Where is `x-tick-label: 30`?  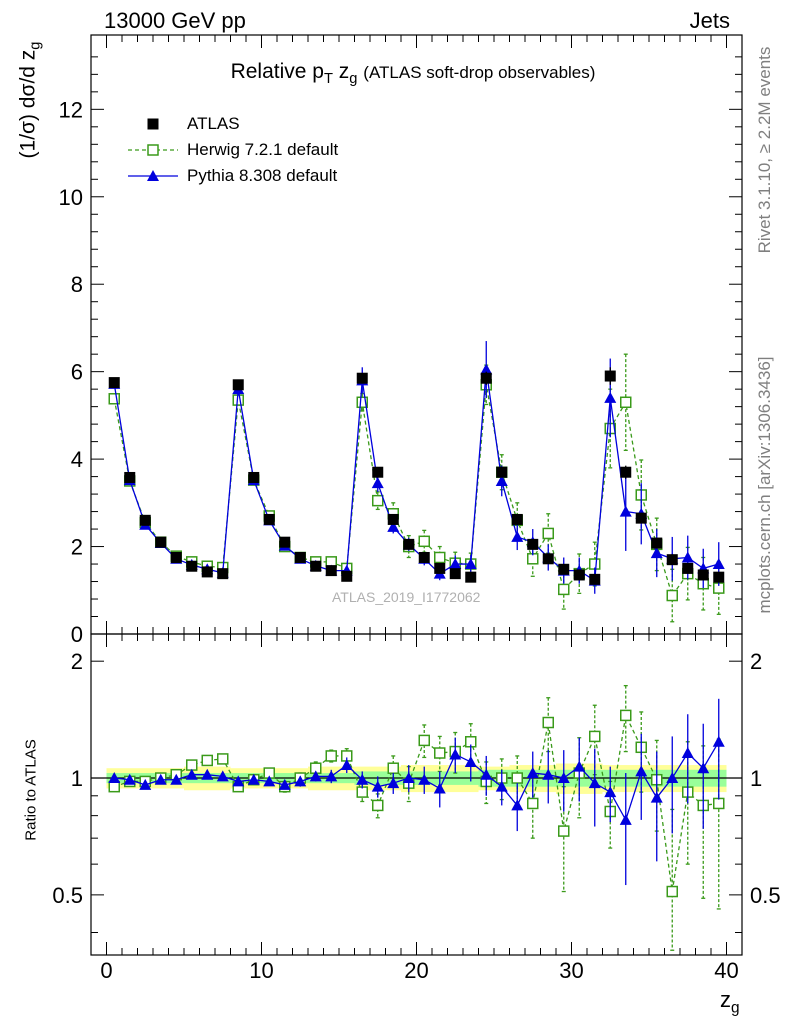 x-tick-label: 30 is located at coordinates (571, 970).